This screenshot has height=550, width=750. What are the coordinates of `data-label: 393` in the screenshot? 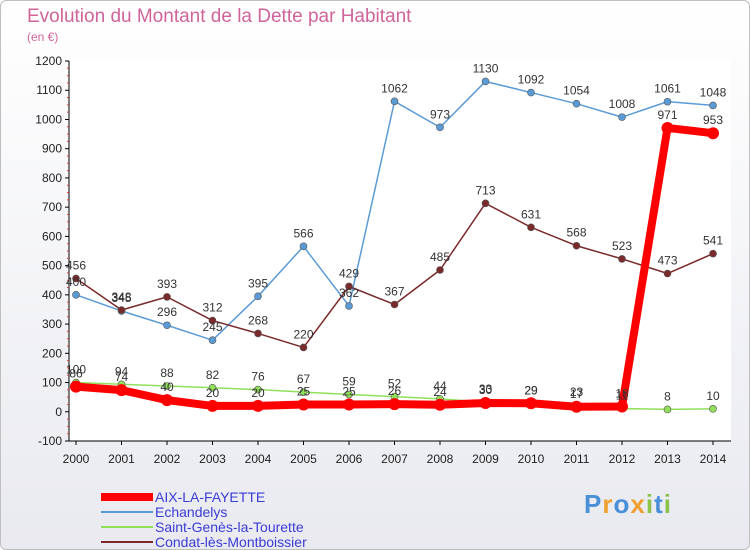 It's located at (167, 284).